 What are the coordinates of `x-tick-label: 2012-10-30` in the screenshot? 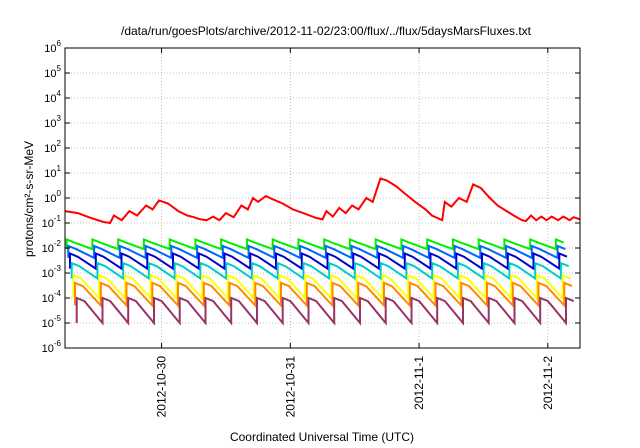 It's located at (162, 387).